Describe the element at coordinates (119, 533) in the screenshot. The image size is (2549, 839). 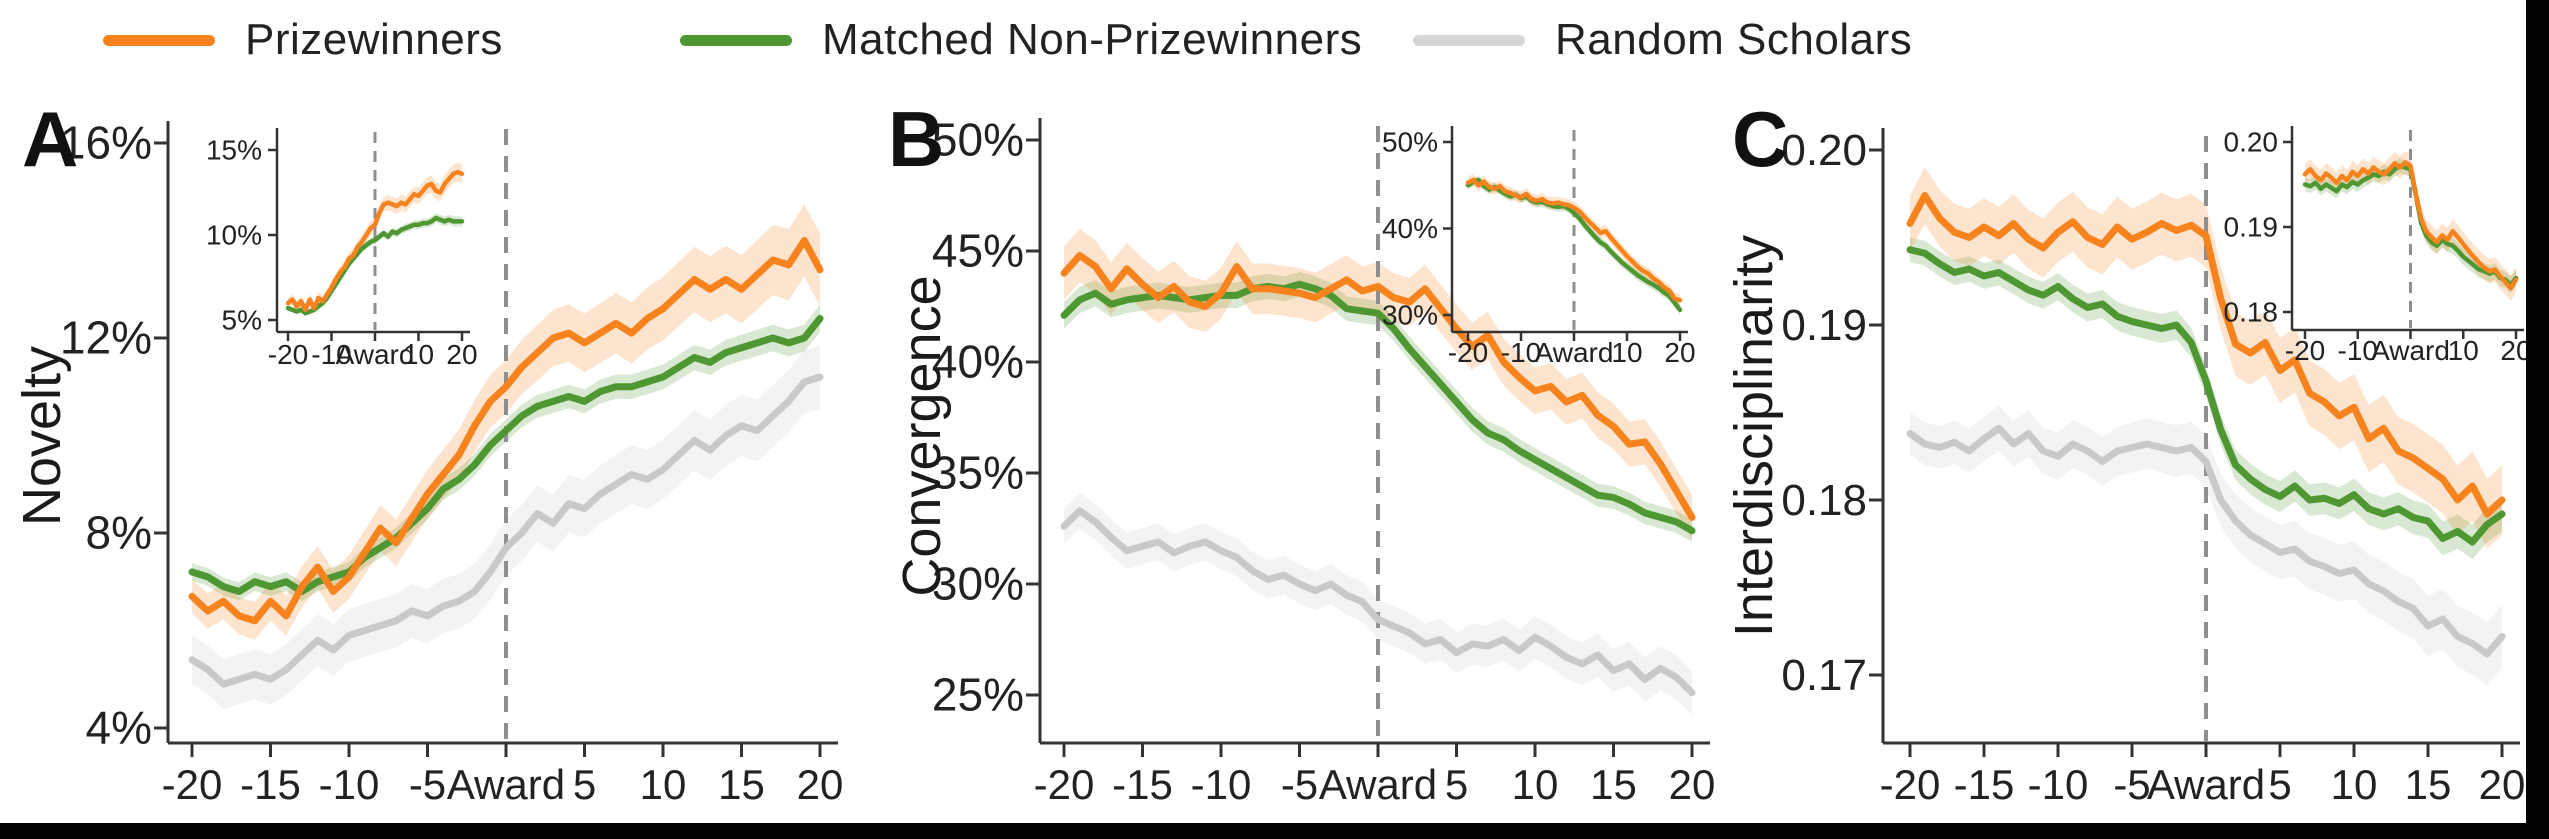
I see `y-tick-label: 8%` at that location.